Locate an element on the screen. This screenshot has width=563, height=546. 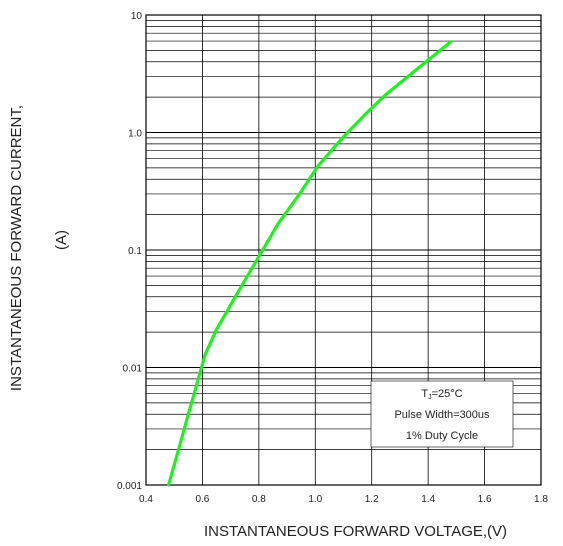
annotation-duty-cycle: 1% Duty Cycle is located at coordinates (442, 436).